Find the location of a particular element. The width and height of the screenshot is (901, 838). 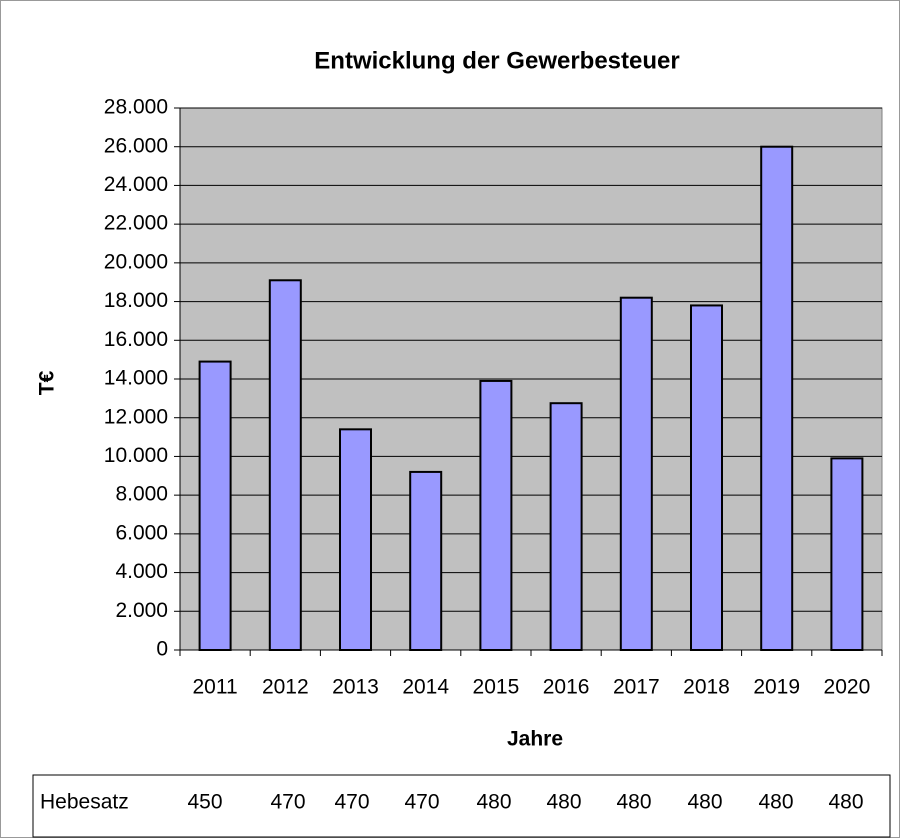

y-tick-label: 8.000 is located at coordinates (141, 494).